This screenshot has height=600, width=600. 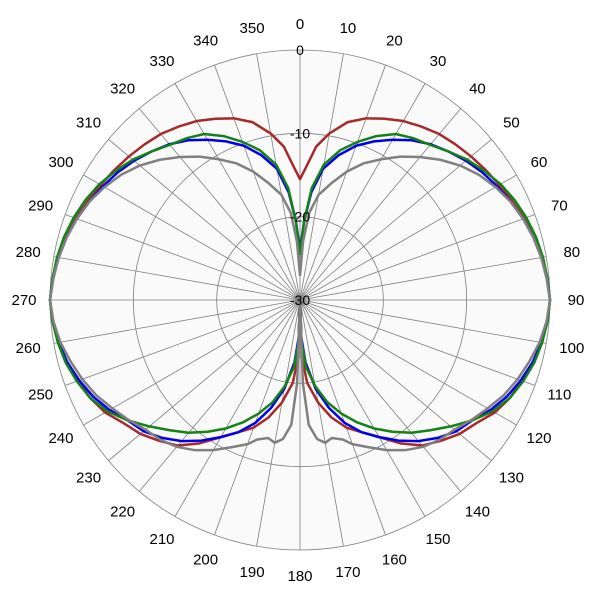 I want to click on ring-labels: 0 -10 -20 -30, so click(x=300, y=175).